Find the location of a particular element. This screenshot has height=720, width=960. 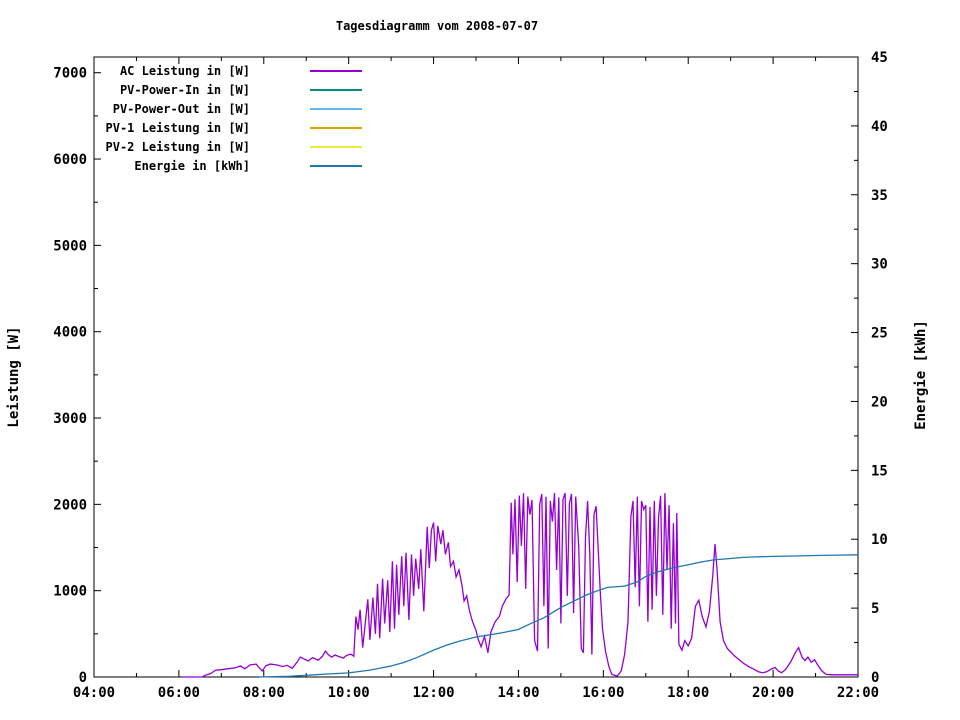

x-tick-label: 10:00 is located at coordinates (349, 693).